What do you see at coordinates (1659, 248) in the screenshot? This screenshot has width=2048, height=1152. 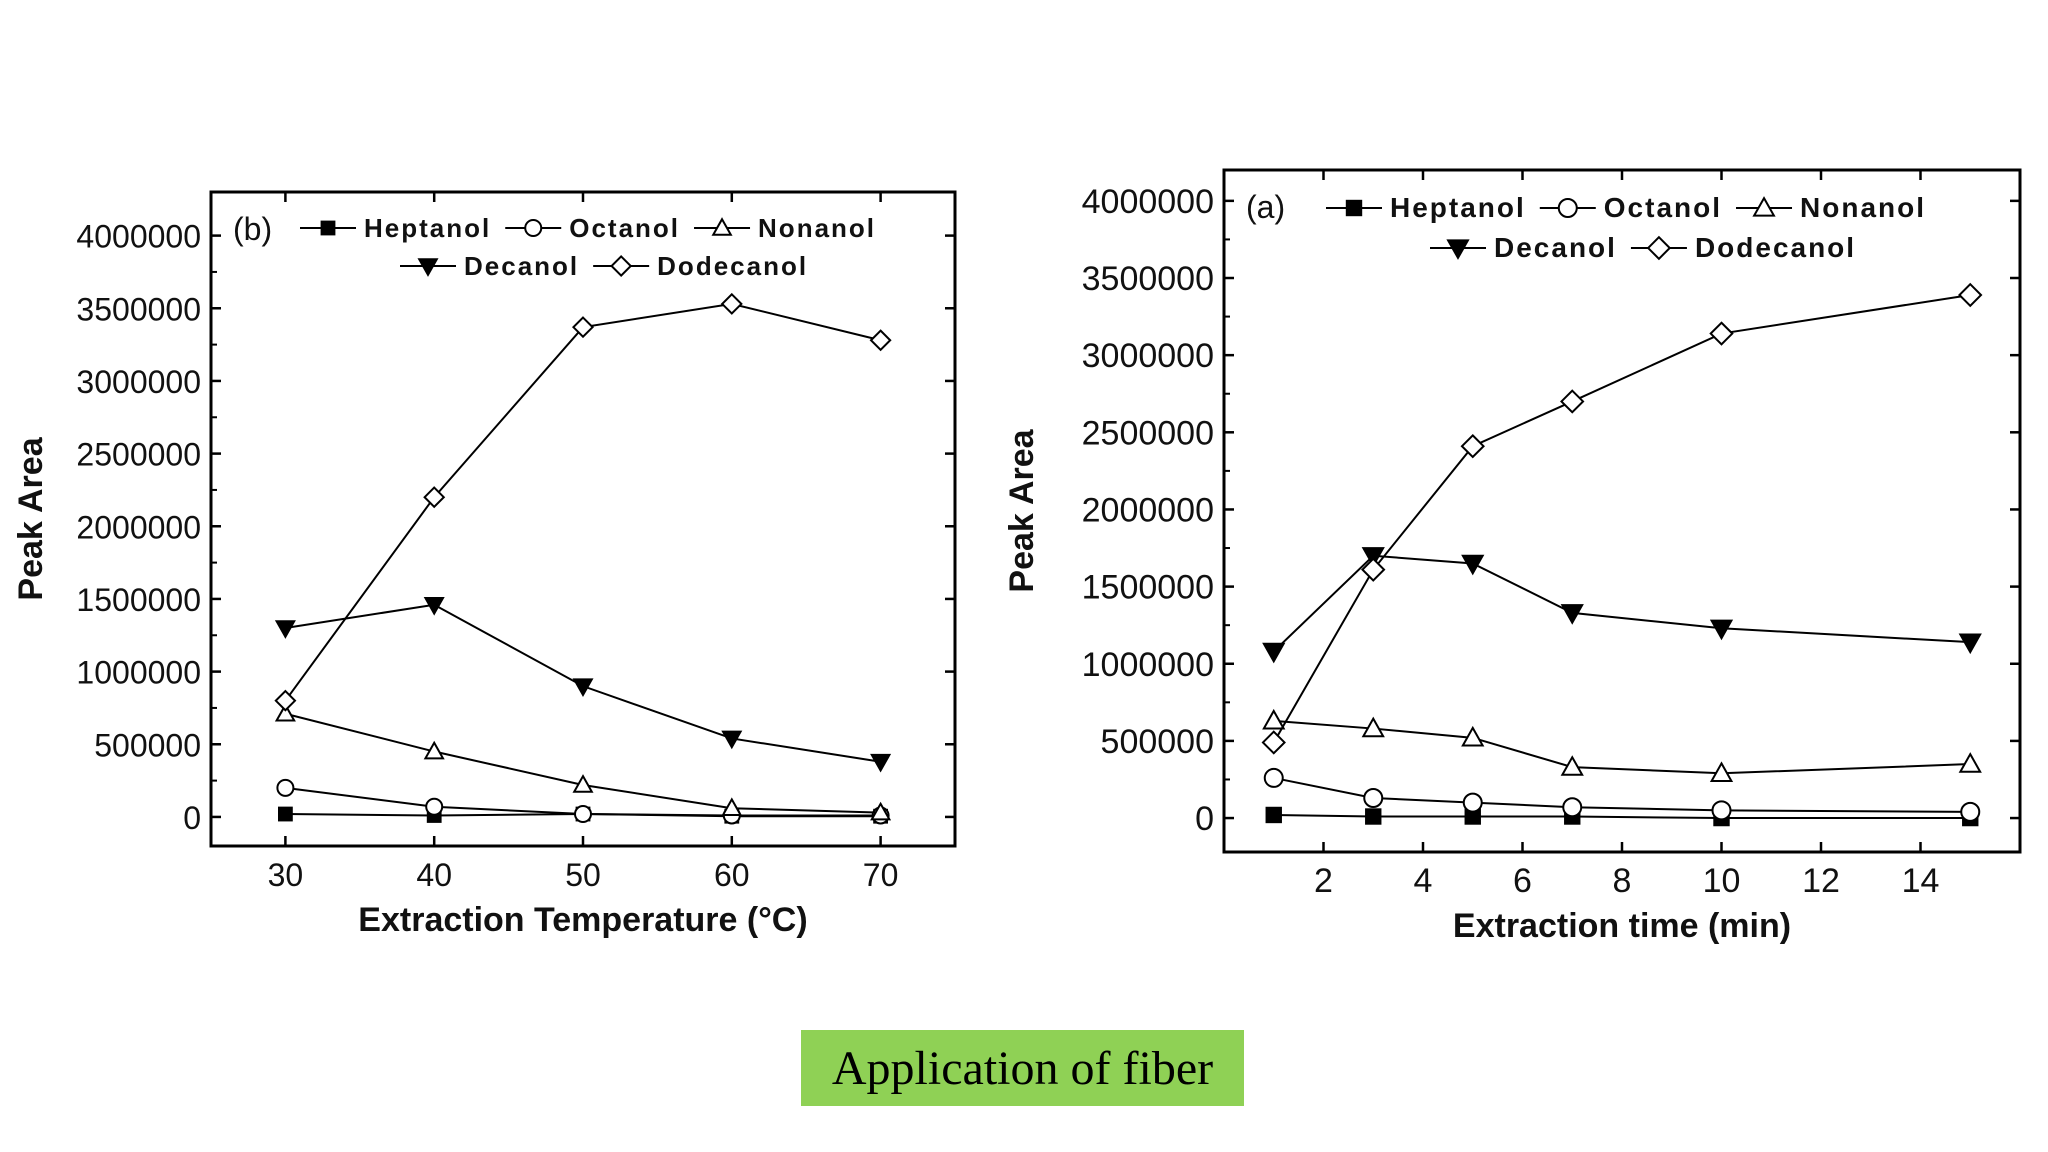 I see `legend-marker-dodecanol` at bounding box center [1659, 248].